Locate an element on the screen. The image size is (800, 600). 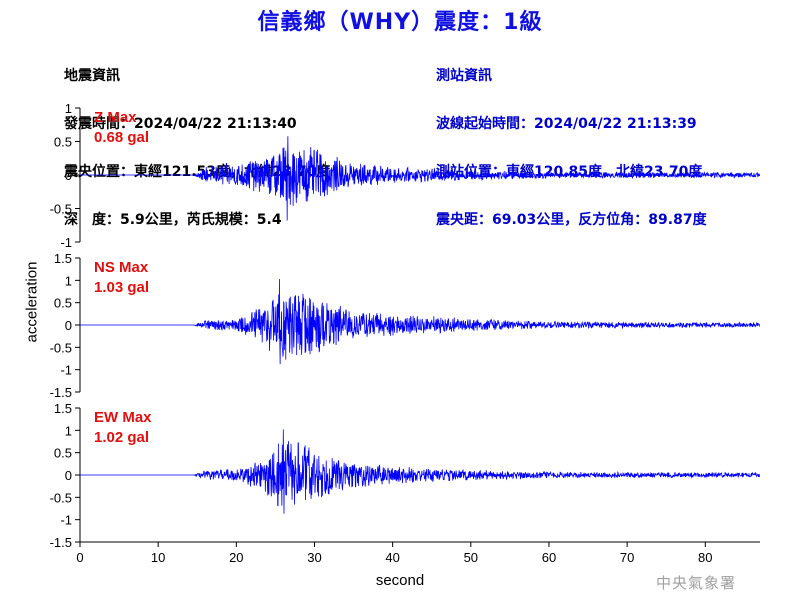
x-tick-label: 40 is located at coordinates (392, 557).